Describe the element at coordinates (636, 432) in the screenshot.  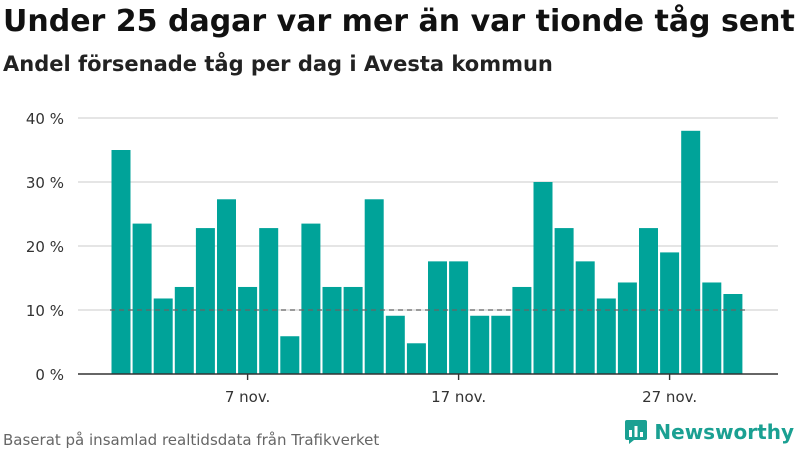
I see `newsworthy-logo-icon` at that location.